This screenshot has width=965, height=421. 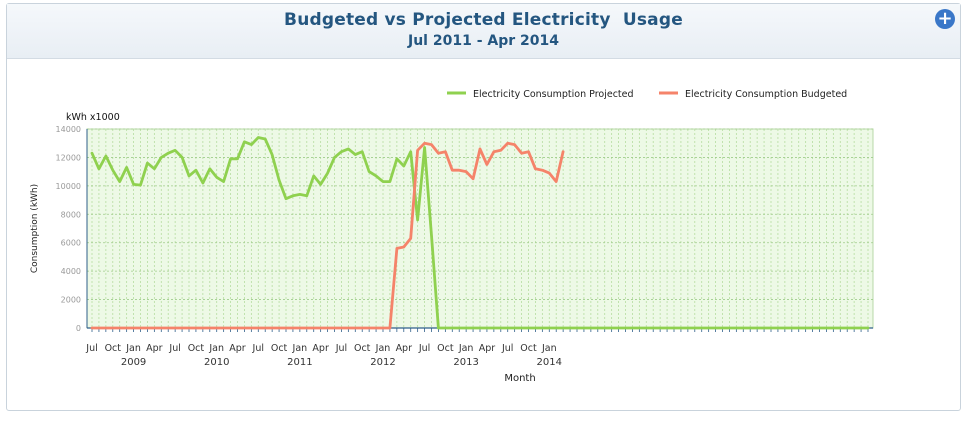 What do you see at coordinates (945, 19) in the screenshot?
I see `plus-circle-icon: +` at bounding box center [945, 19].